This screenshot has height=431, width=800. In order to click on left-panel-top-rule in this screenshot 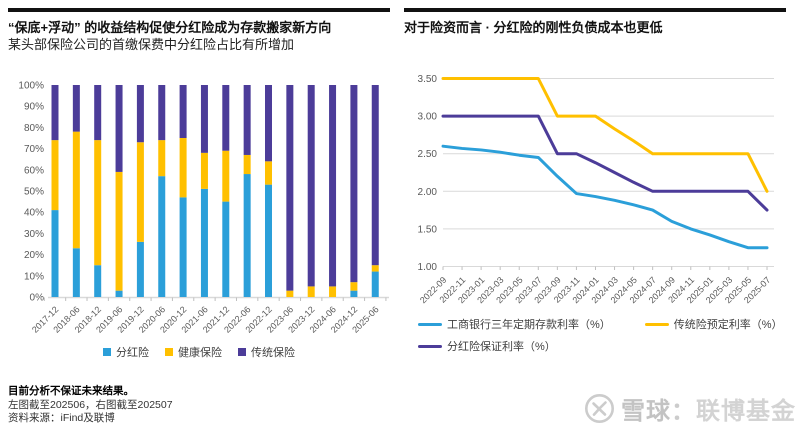, I will do `click(199, 10)`.